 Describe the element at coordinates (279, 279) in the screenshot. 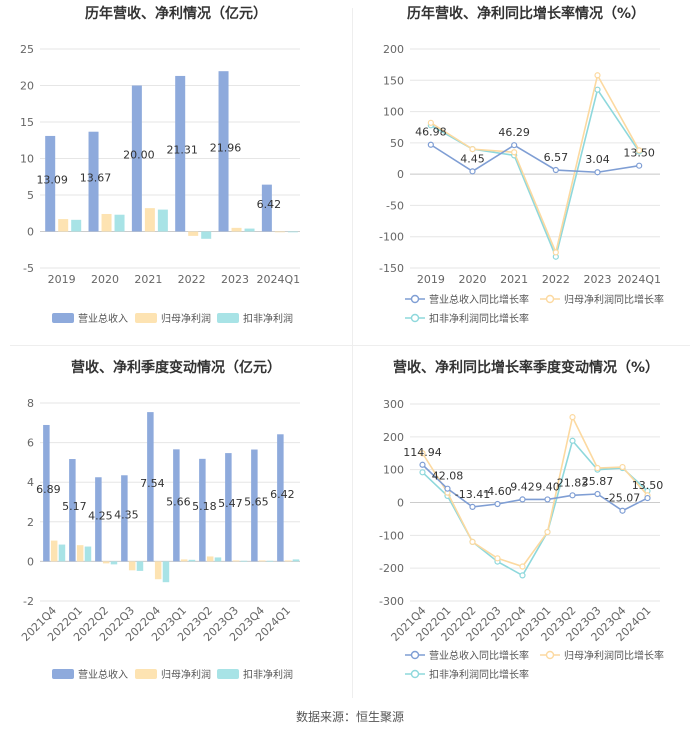

I see `x-tick-label: 2024Q1` at that location.